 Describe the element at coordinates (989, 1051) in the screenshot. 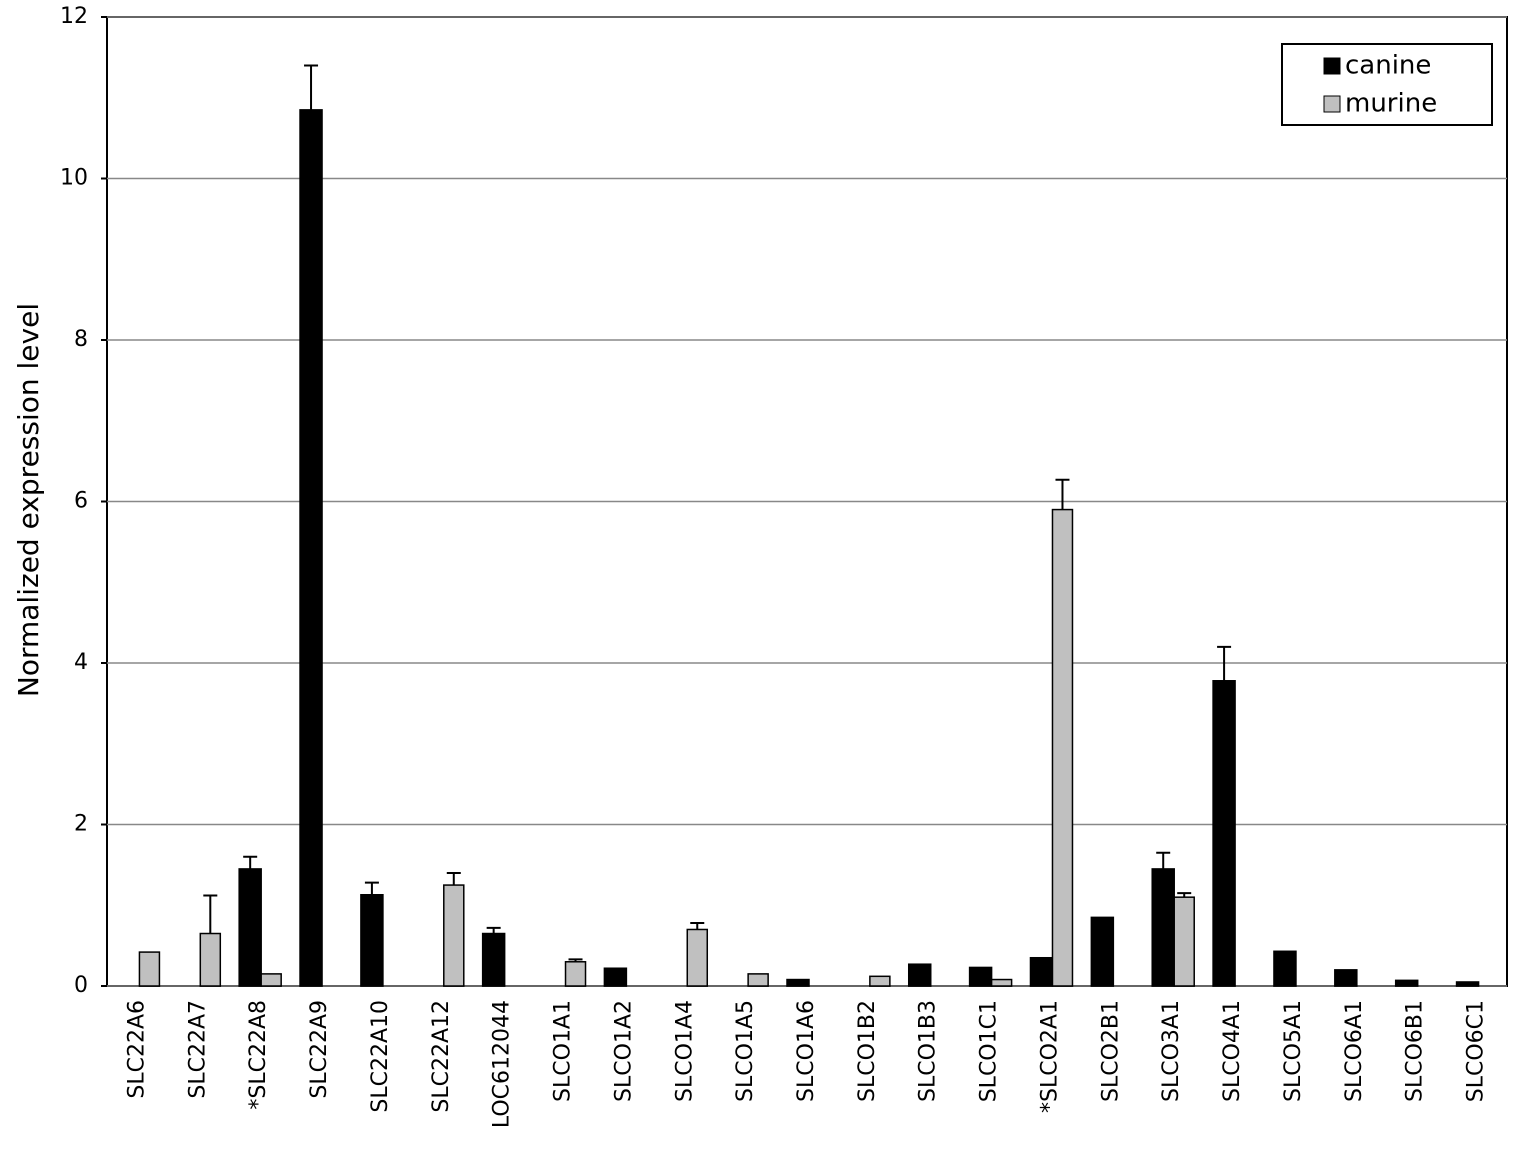

I see `x-tick-label: SLCO1C1` at that location.